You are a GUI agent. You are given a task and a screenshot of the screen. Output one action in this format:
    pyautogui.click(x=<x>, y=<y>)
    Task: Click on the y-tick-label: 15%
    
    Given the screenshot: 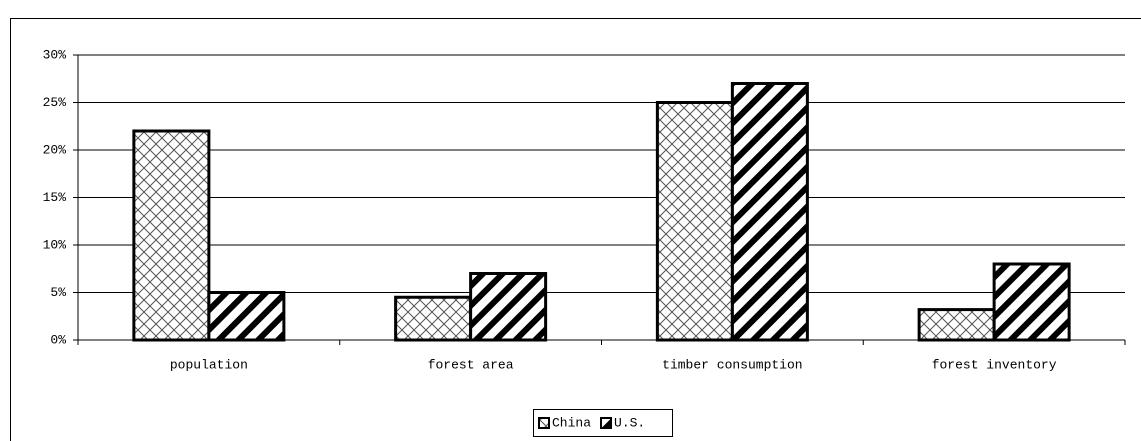 What is the action you would take?
    pyautogui.click(x=55, y=197)
    